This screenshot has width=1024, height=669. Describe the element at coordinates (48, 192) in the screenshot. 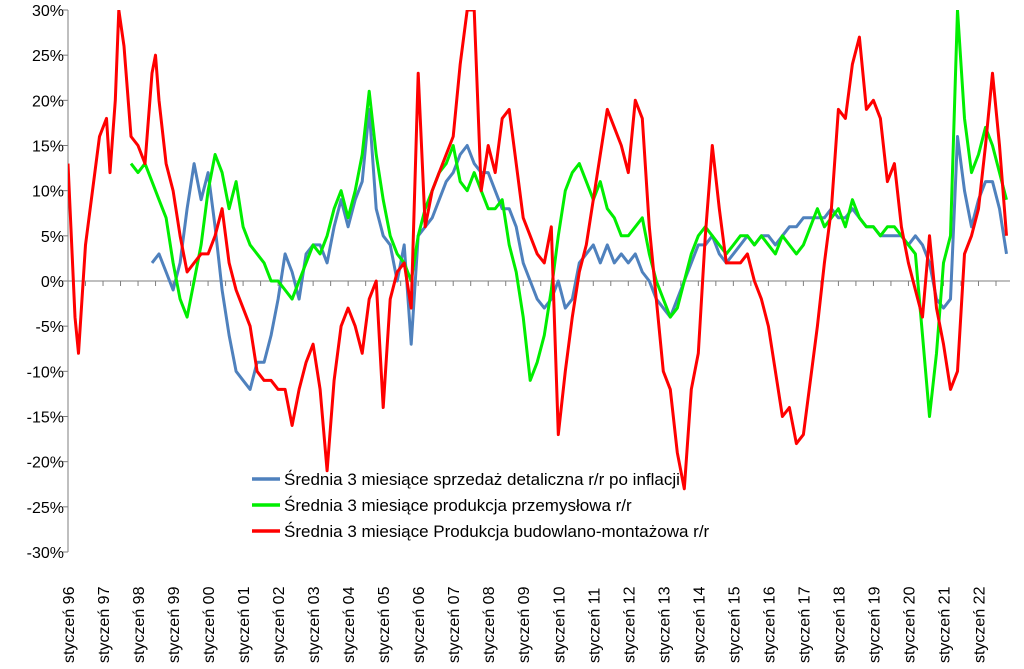

I see `y-tick-label: 10%` at that location.